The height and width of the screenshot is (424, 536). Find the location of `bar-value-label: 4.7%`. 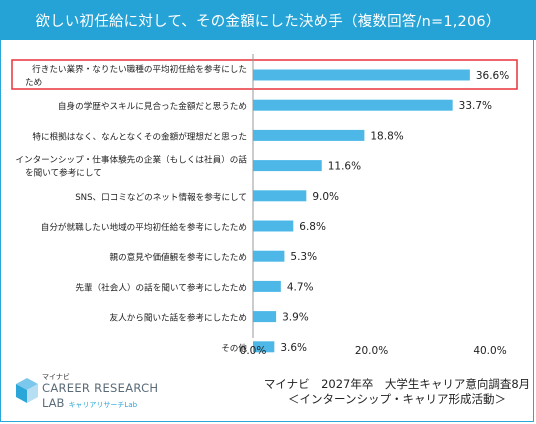

bar-value-label: 4.7% is located at coordinates (300, 287).